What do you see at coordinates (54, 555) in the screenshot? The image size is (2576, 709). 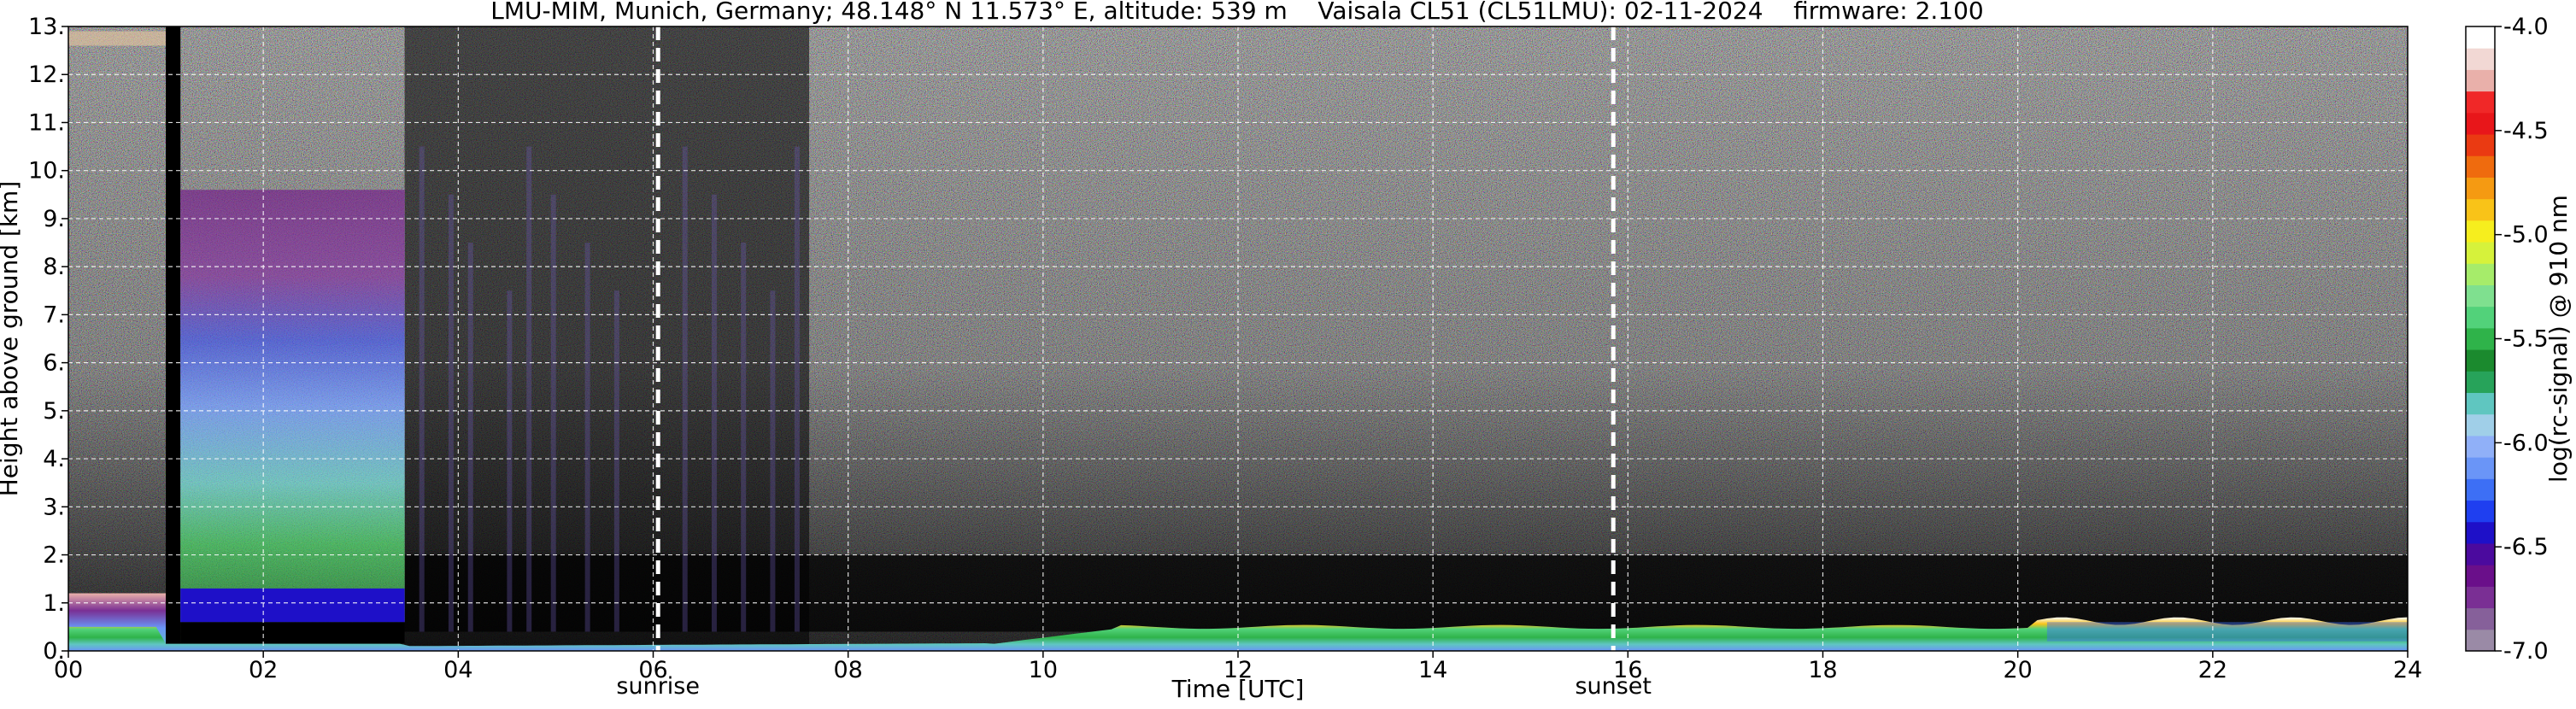 I see `y-tick-label: 2.` at bounding box center [54, 555].